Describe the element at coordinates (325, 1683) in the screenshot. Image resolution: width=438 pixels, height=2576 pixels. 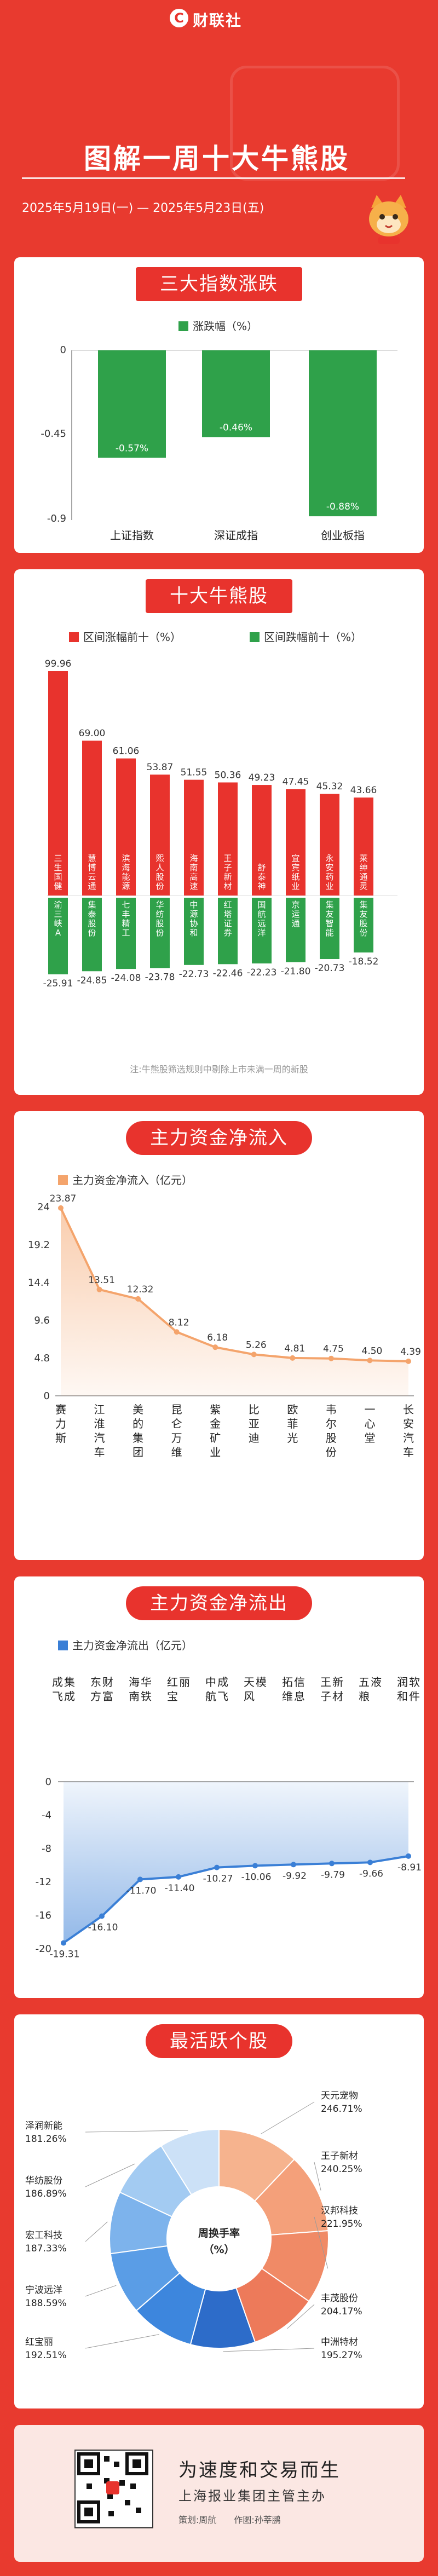
I see `outflow-category: 王` at that location.